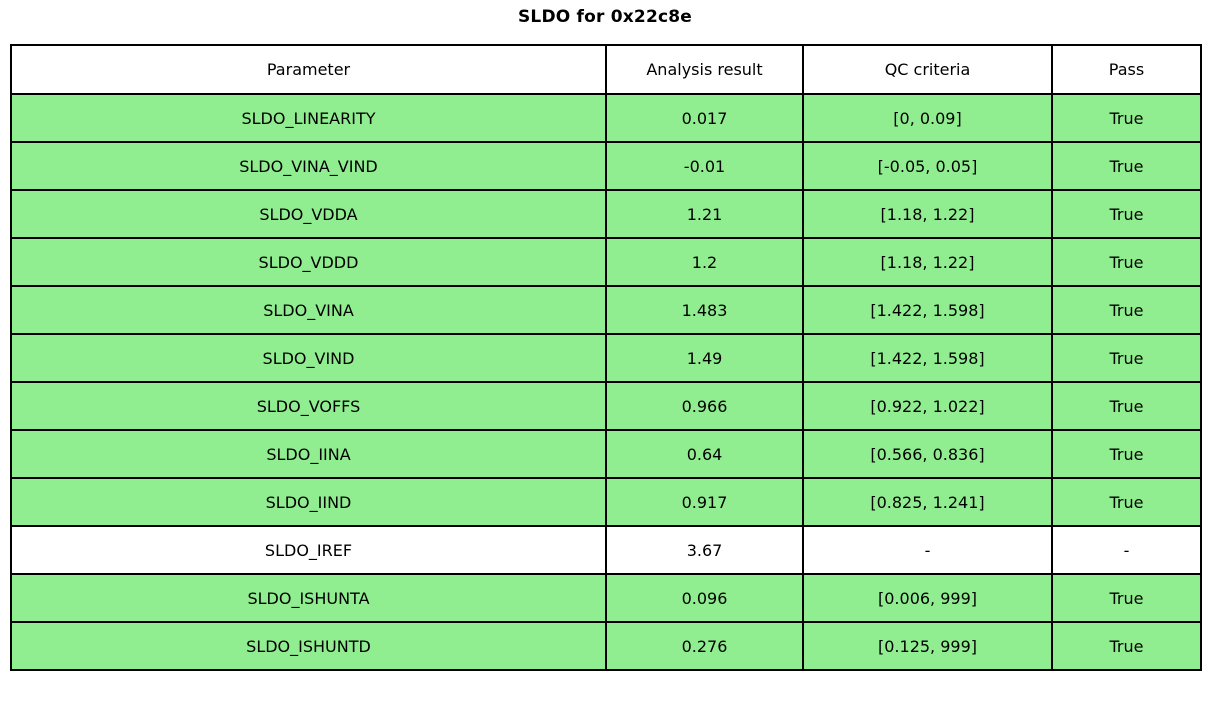 This screenshot has height=705, width=1210. I want to click on cell-analysis-result: 0.64, so click(704, 454).